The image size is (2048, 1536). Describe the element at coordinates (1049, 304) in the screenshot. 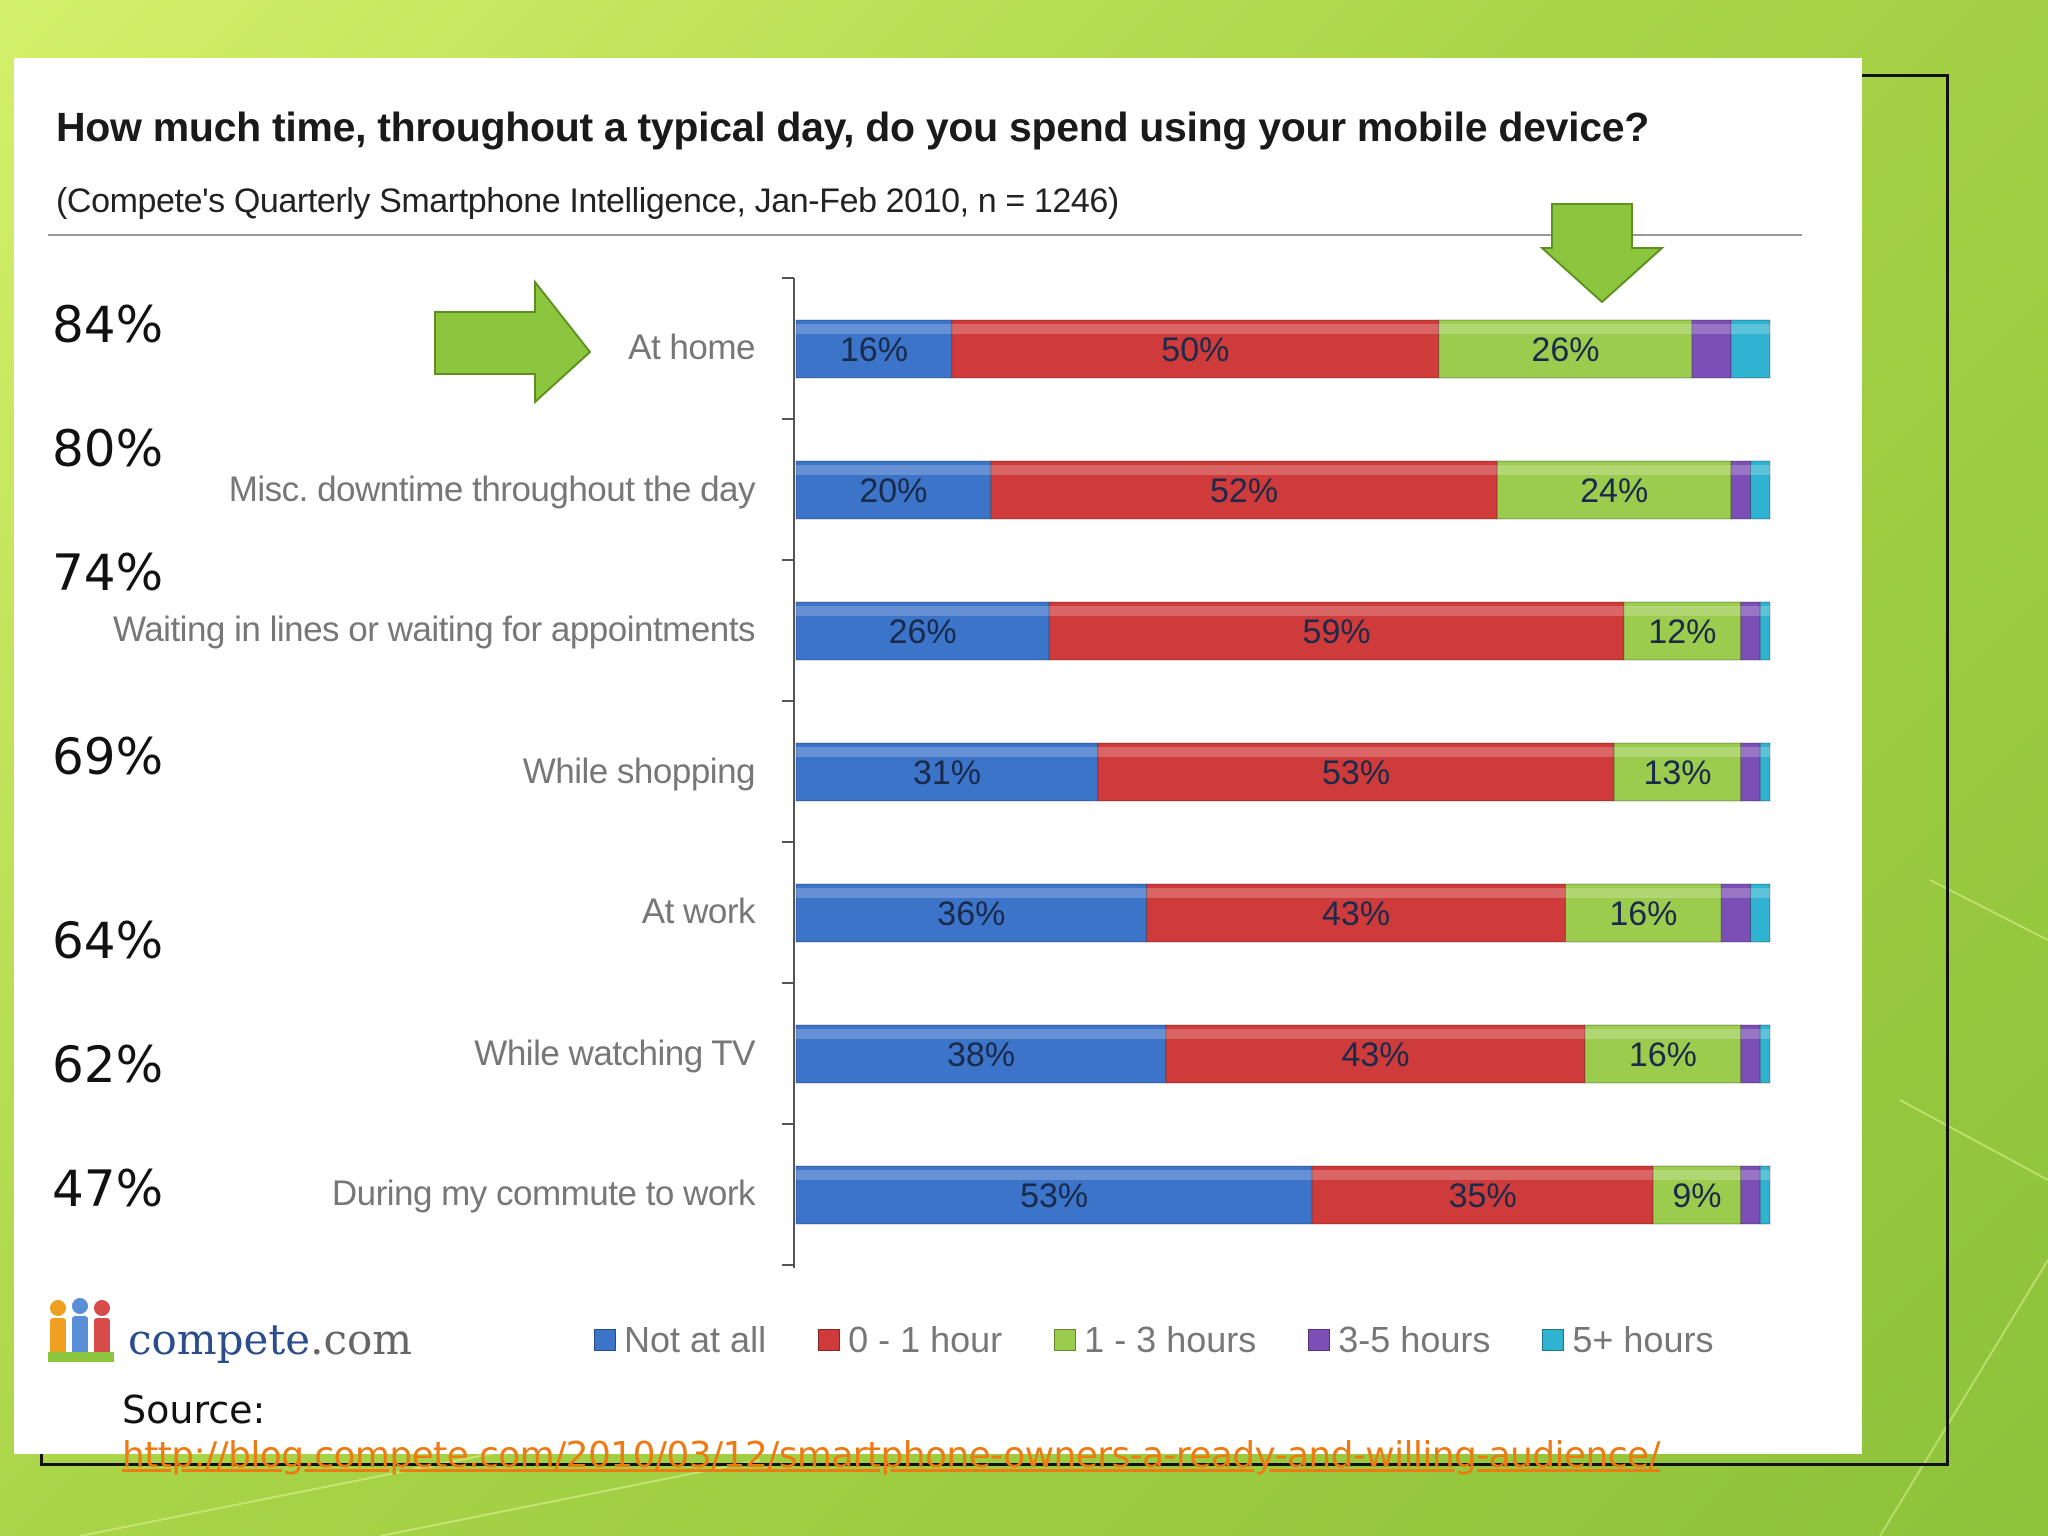

I see `highlight-arrows` at that location.